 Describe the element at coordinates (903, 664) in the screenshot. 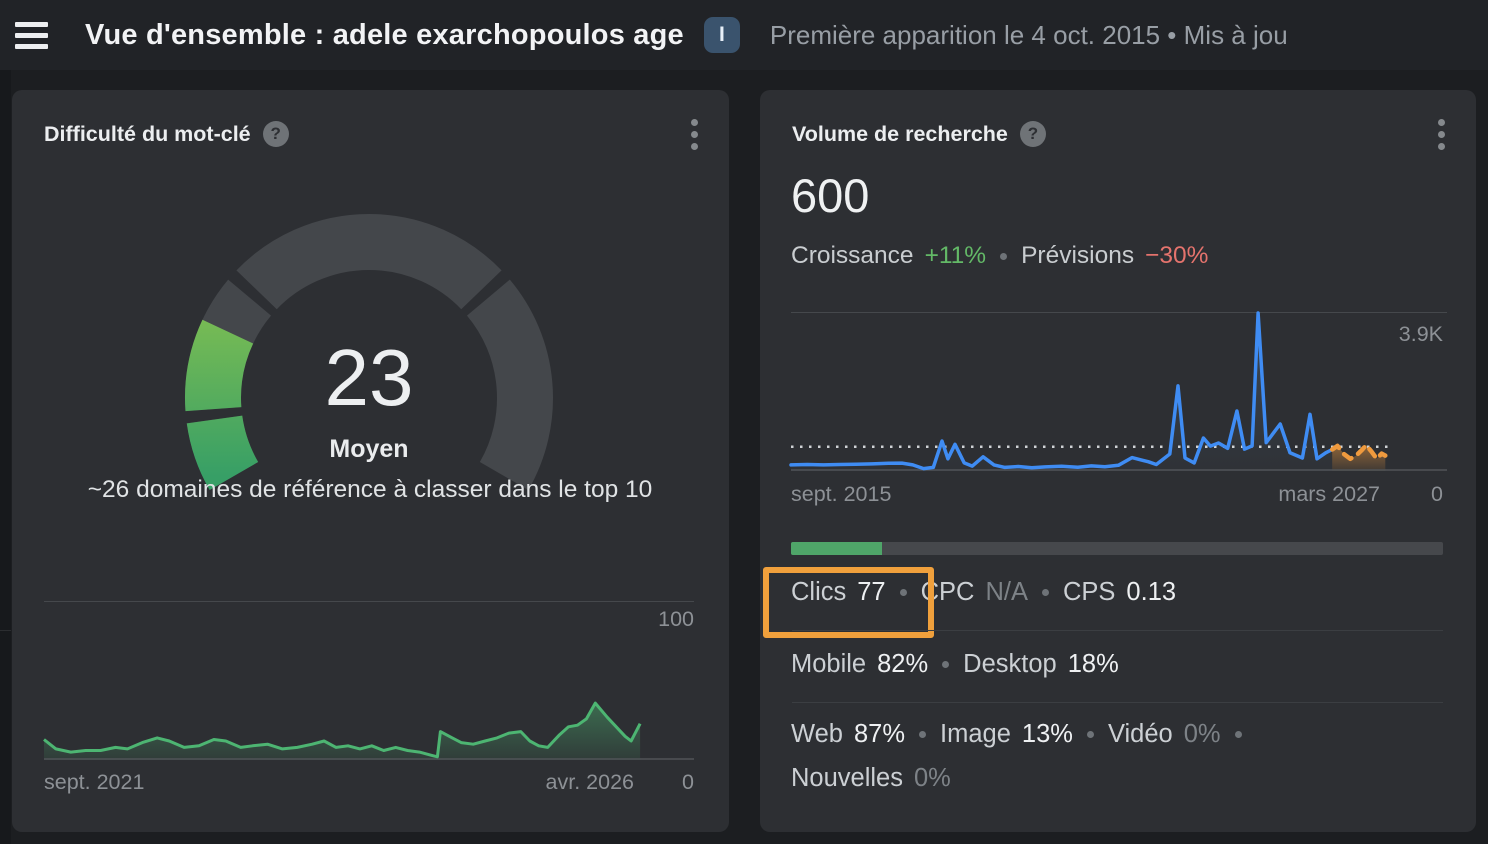

I see `stat-value: 82%` at that location.